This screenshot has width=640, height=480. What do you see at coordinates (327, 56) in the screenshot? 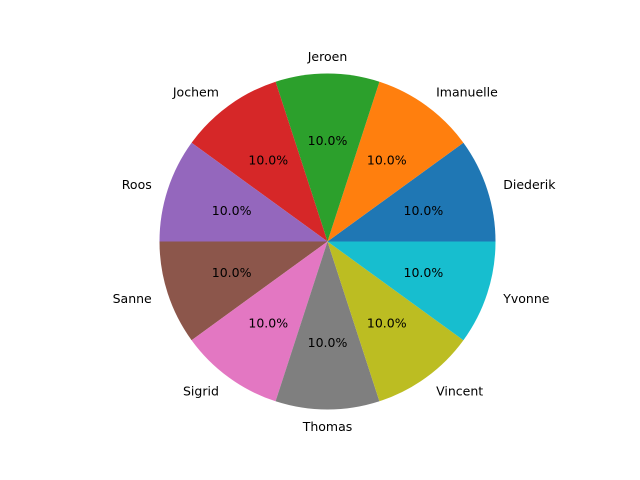
I see `pie-category-label-jeroen: Jeroen` at bounding box center [327, 56].